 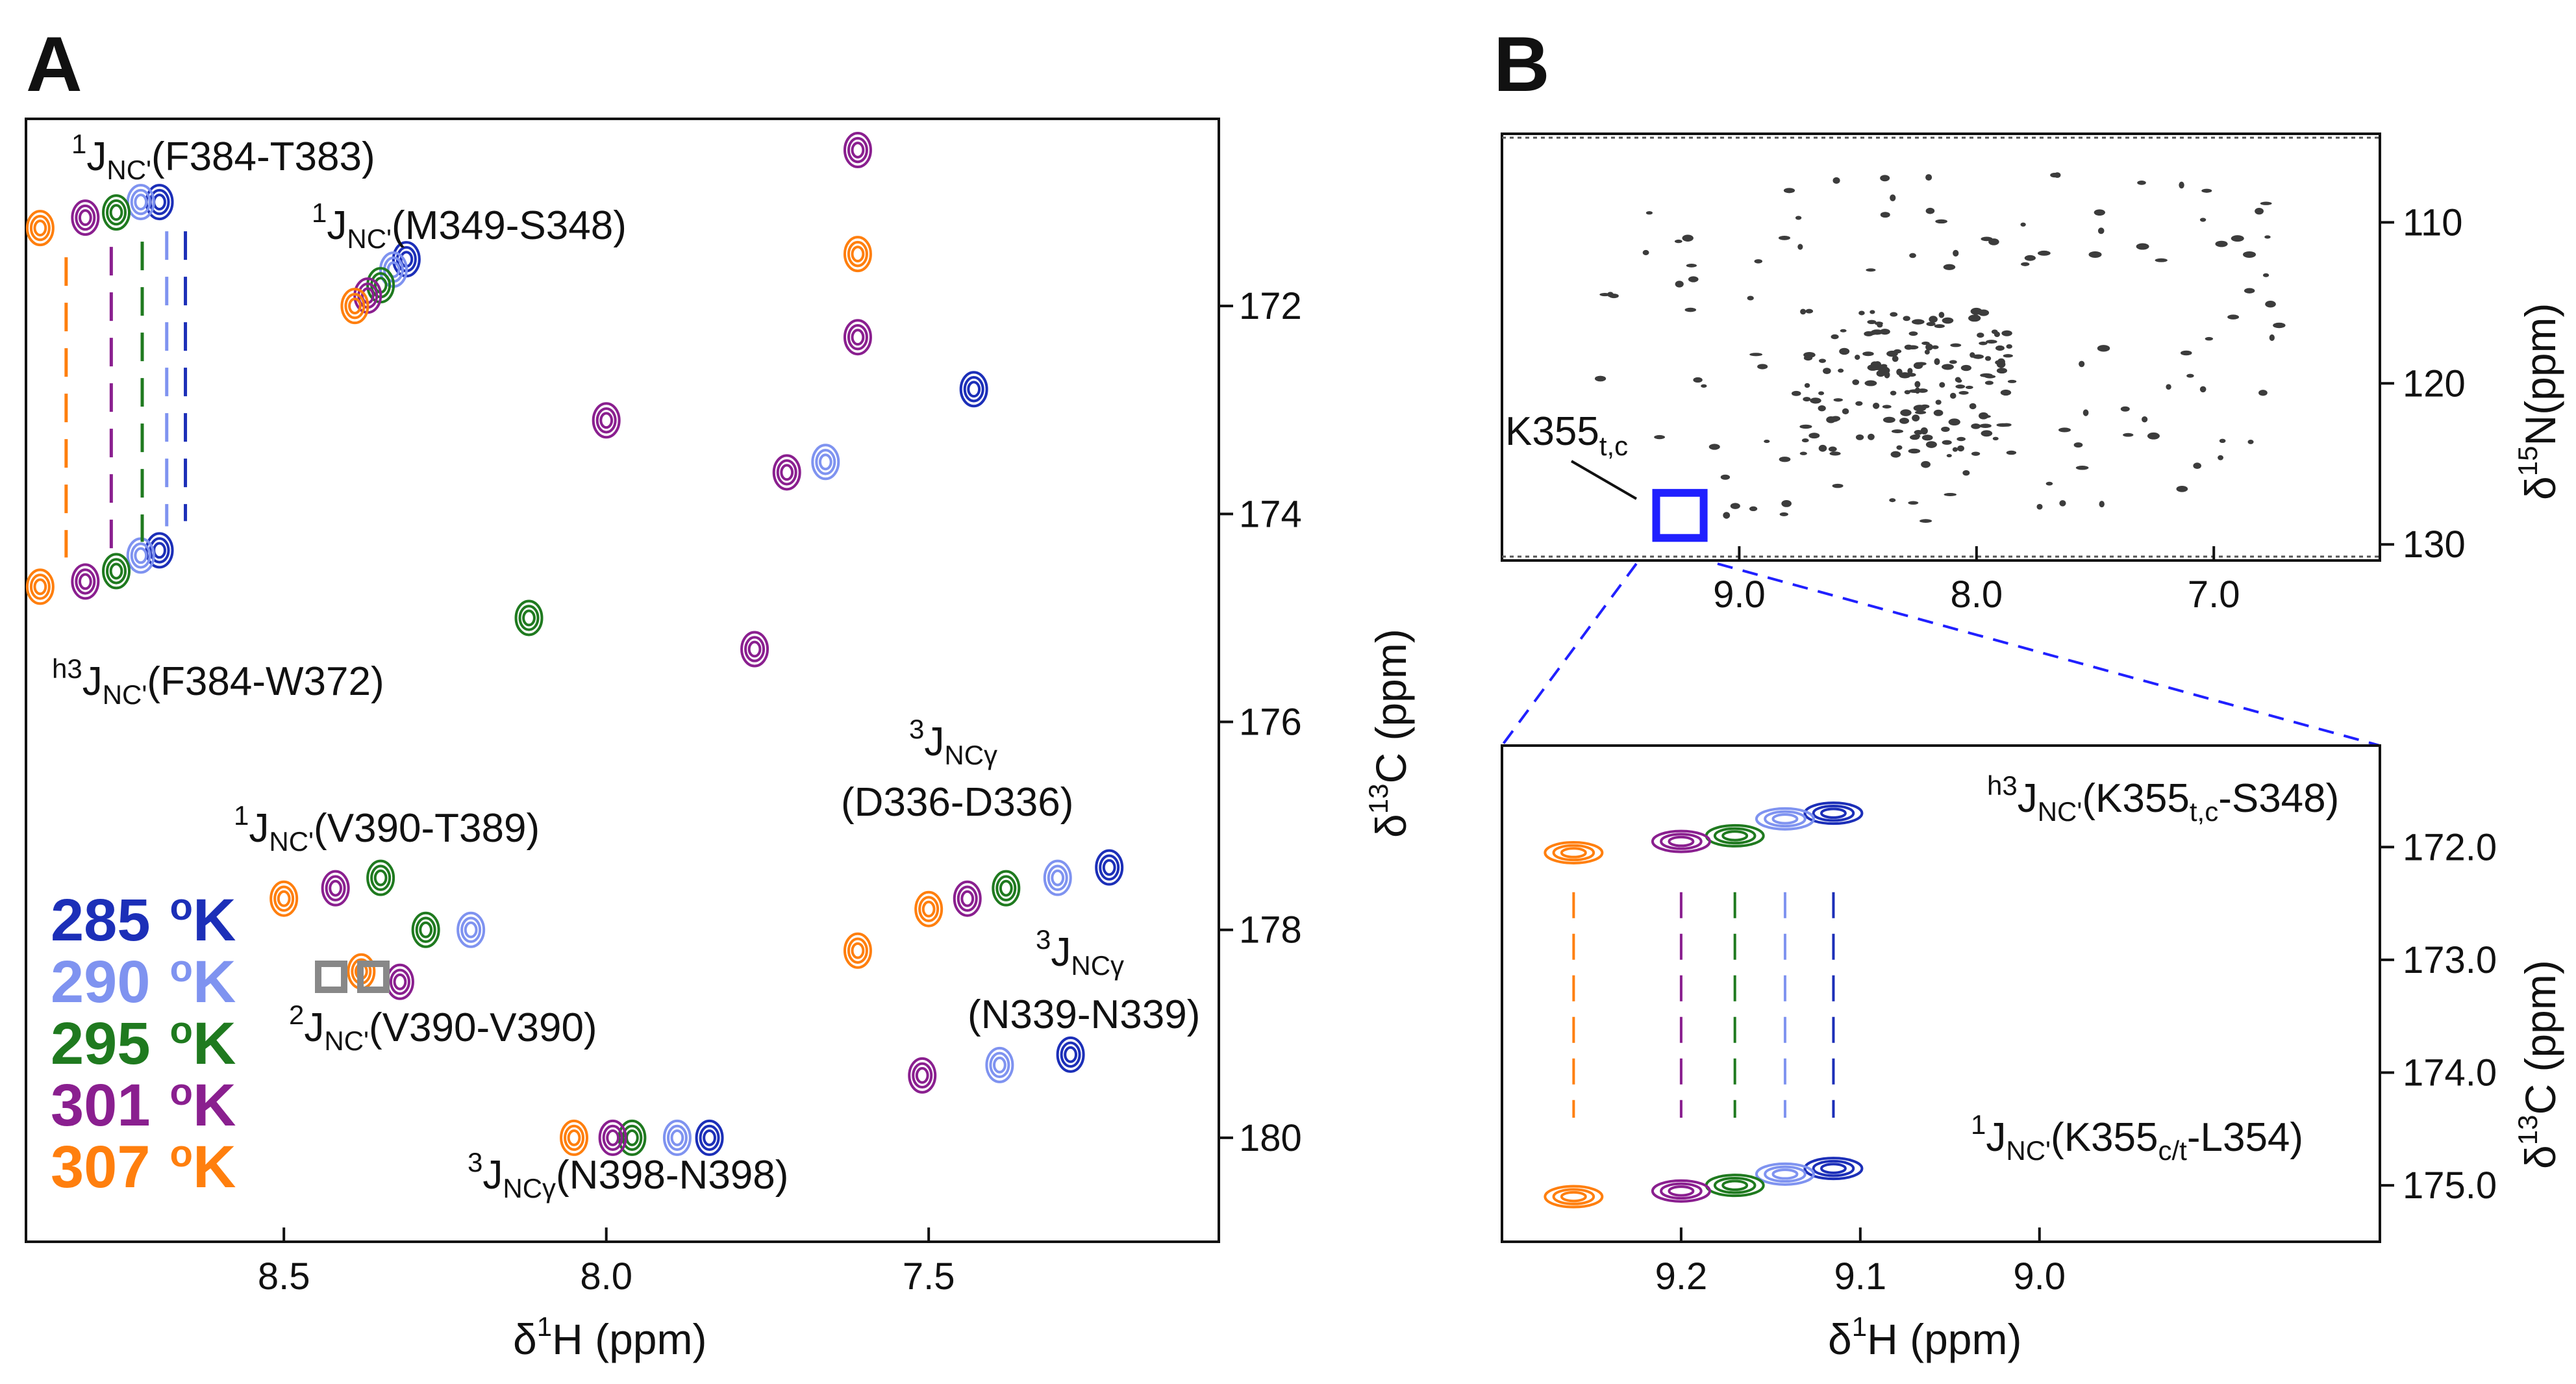 I want to click on x-tick-label: 8.5, so click(x=284, y=1276).